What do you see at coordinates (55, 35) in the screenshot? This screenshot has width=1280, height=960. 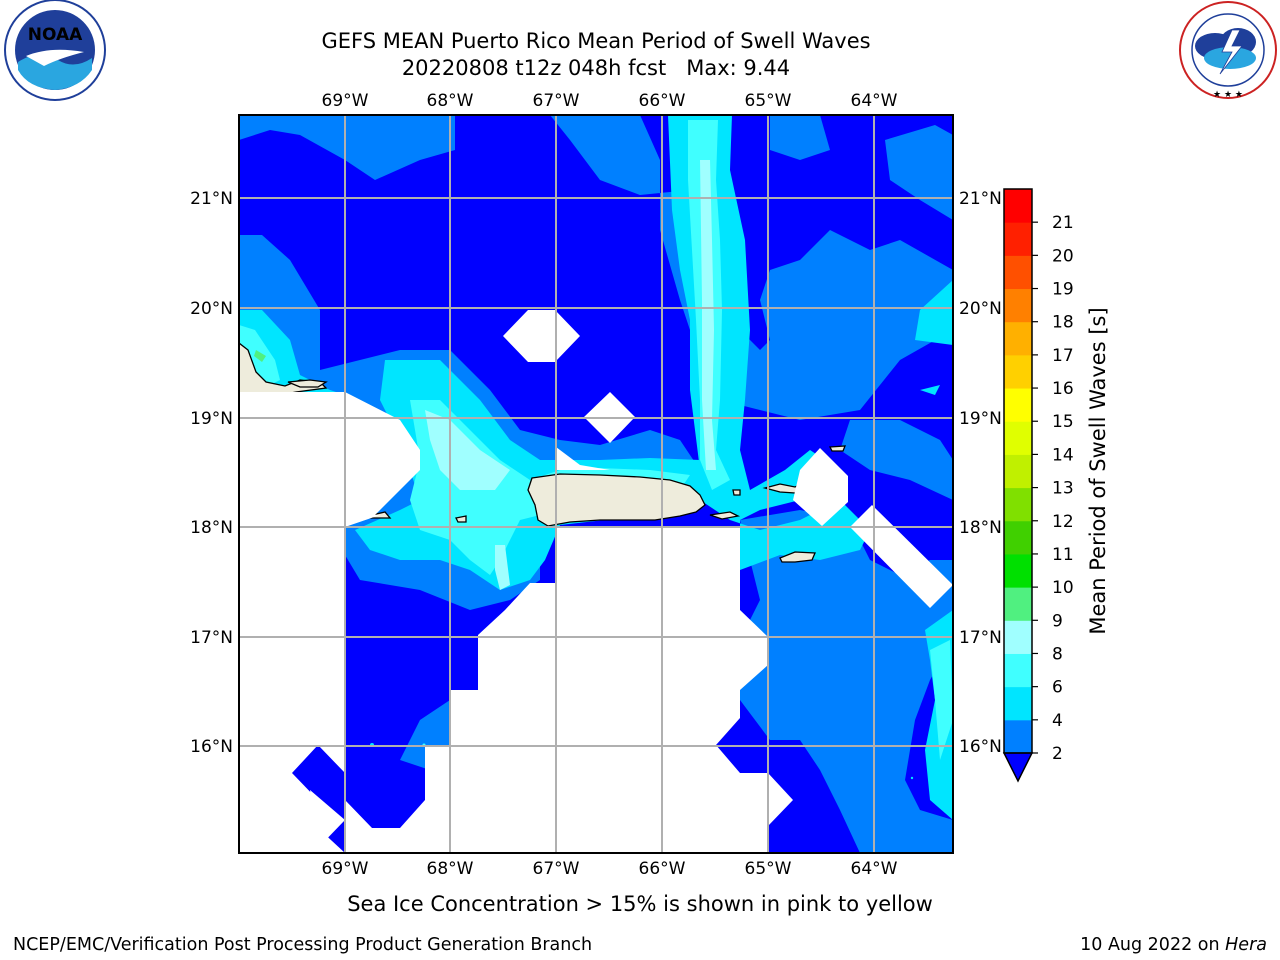 I see `noaa-wordmark: NOAA` at bounding box center [55, 35].